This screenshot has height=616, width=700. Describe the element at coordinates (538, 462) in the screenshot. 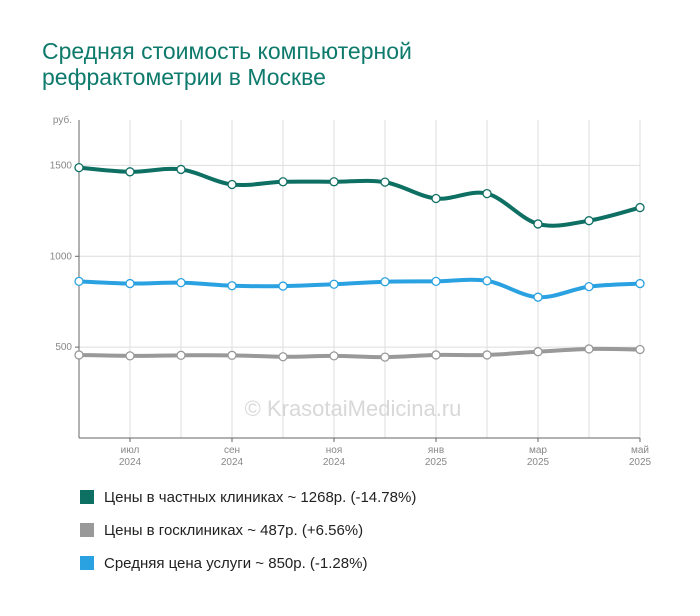

I see `x-tick-year-9: 2025` at that location.